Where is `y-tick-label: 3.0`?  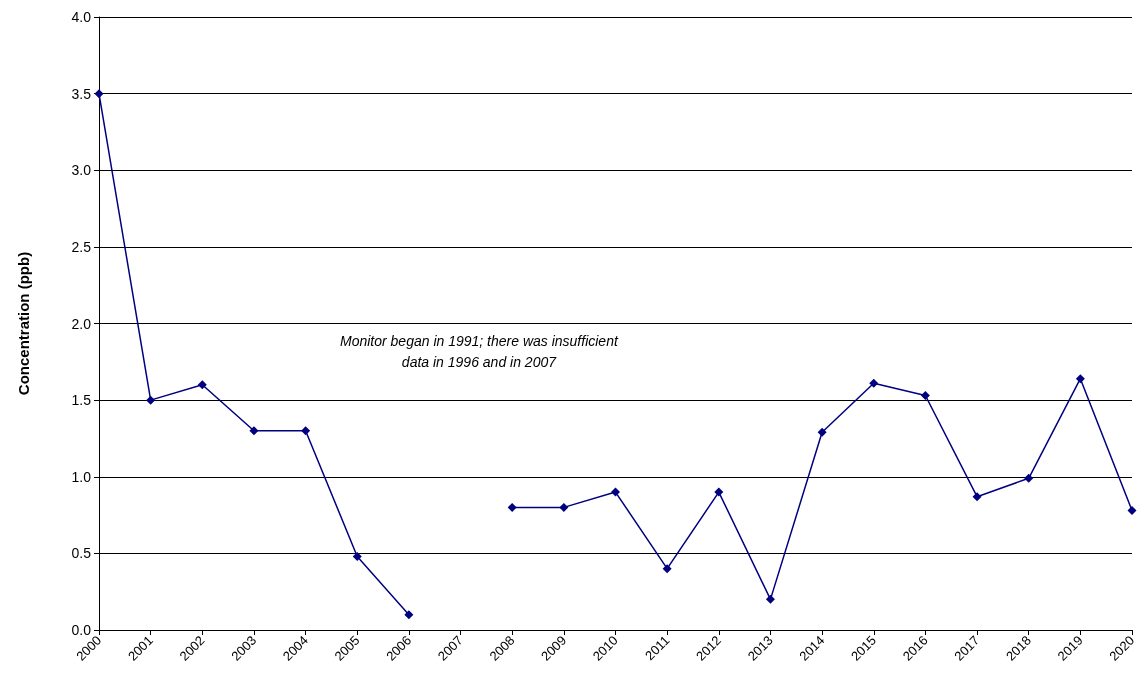 y-tick-label: 3.0 is located at coordinates (81, 170).